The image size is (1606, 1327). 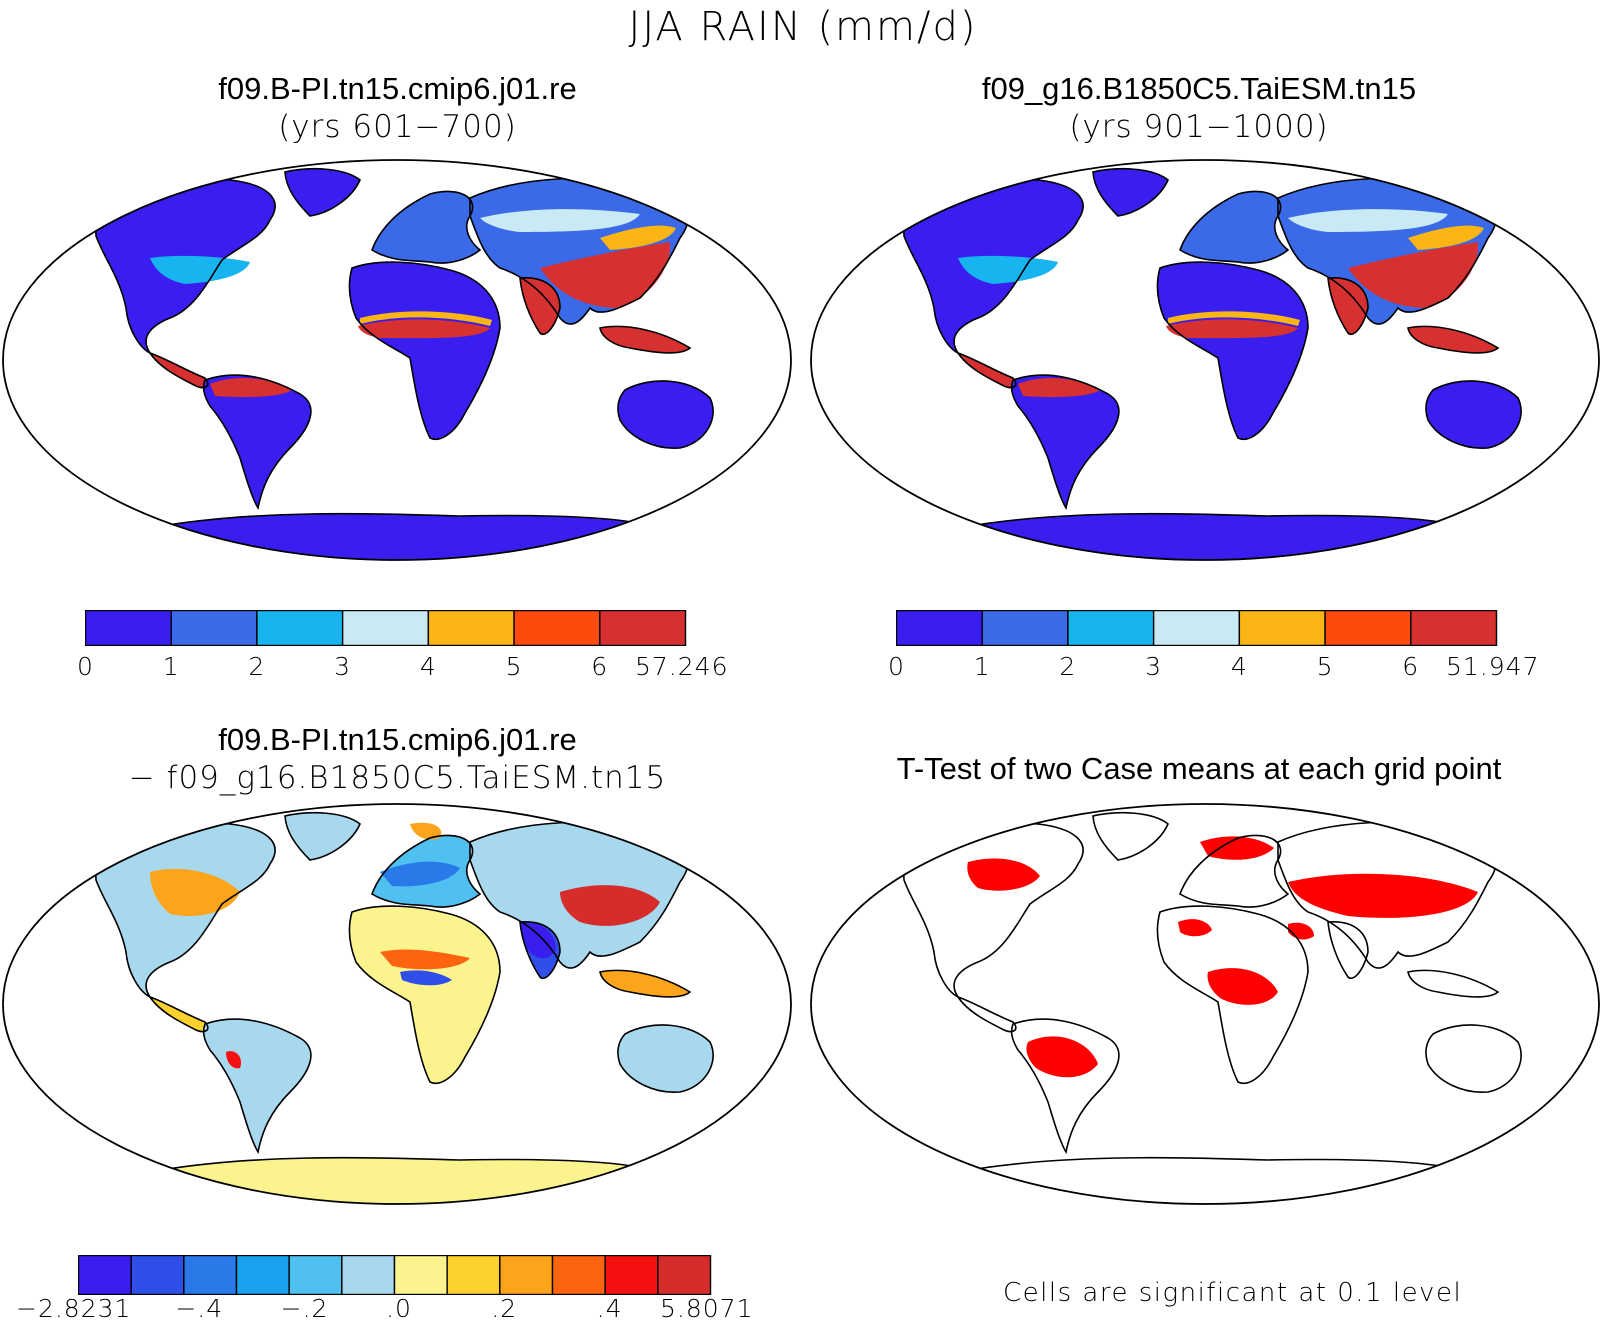 I want to click on panel-title-top-left-line2: (yrs 601−700), so click(x=397, y=127).